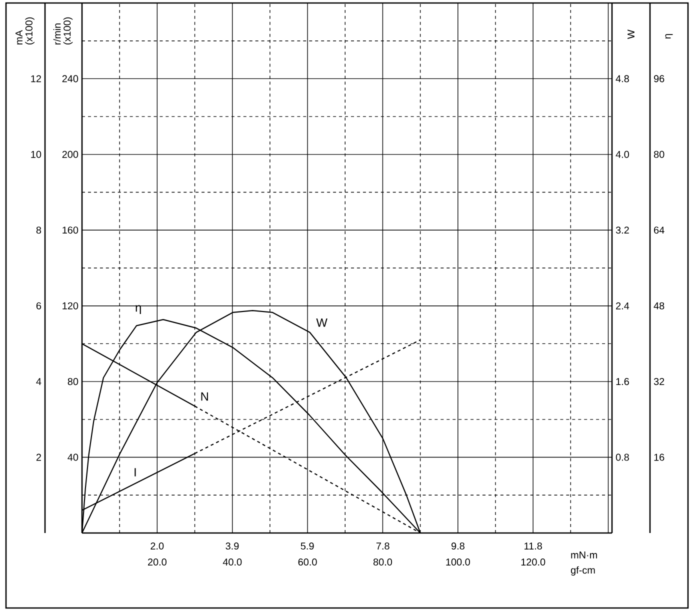 The image size is (692, 614). Describe the element at coordinates (322, 322) in the screenshot. I see `series-label: W` at that location.